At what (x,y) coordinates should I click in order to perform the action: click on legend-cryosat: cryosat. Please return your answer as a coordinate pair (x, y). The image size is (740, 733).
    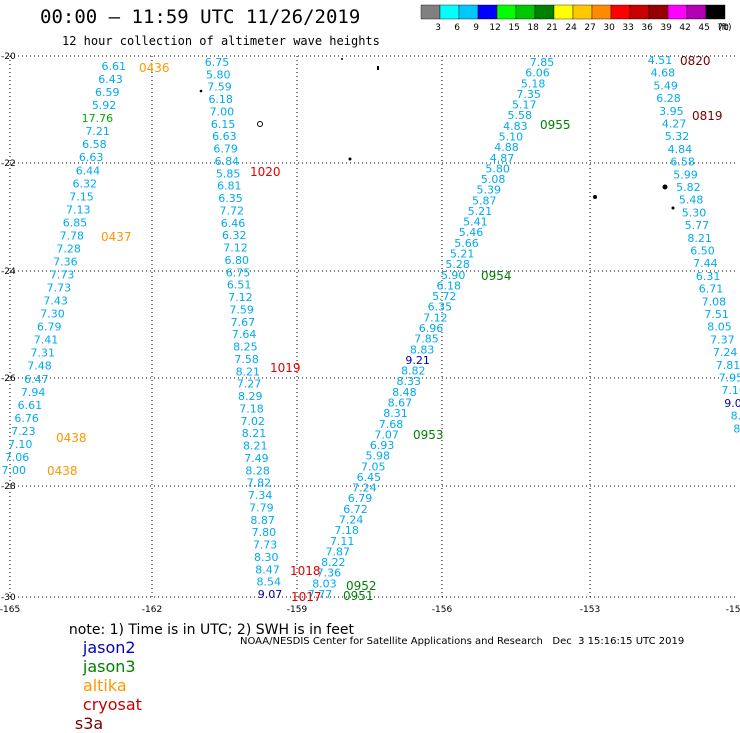
    Looking at the image, I should click on (112, 704).